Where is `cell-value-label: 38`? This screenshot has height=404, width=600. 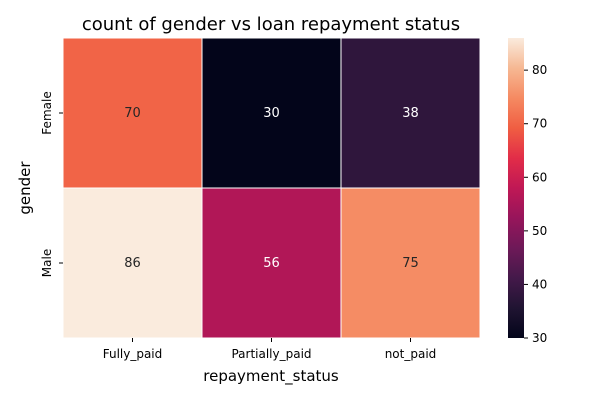 cell-value-label: 38 is located at coordinates (410, 113).